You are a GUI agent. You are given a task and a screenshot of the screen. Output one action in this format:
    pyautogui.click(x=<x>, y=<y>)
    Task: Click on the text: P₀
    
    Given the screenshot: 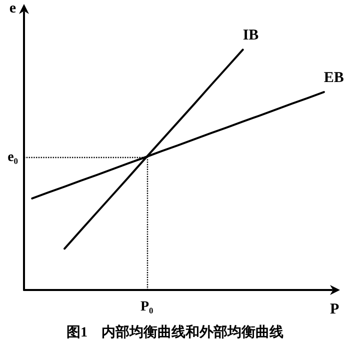 What is the action you would take?
    pyautogui.click(x=147, y=307)
    